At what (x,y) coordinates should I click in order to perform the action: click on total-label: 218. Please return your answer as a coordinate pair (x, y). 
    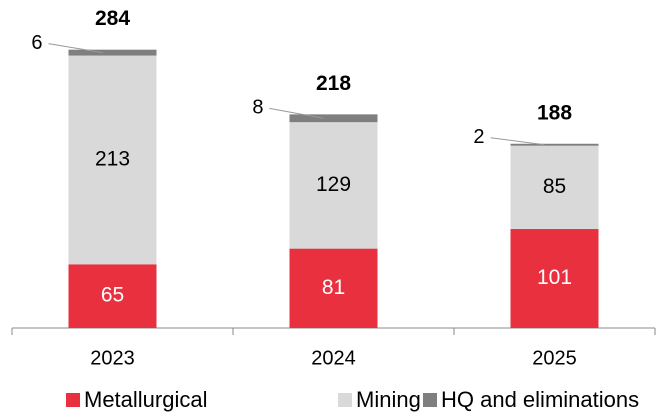
    Looking at the image, I should click on (333, 83).